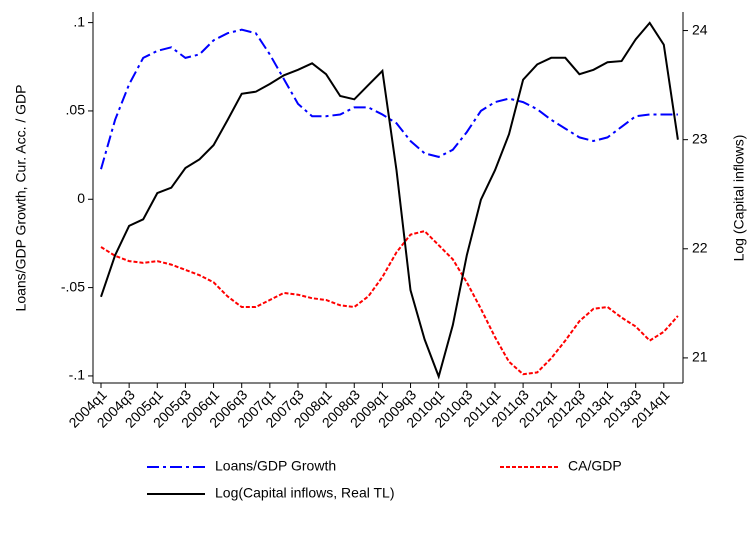  Describe the element at coordinates (700, 138) in the screenshot. I see `y2-tick-label: 23` at that location.